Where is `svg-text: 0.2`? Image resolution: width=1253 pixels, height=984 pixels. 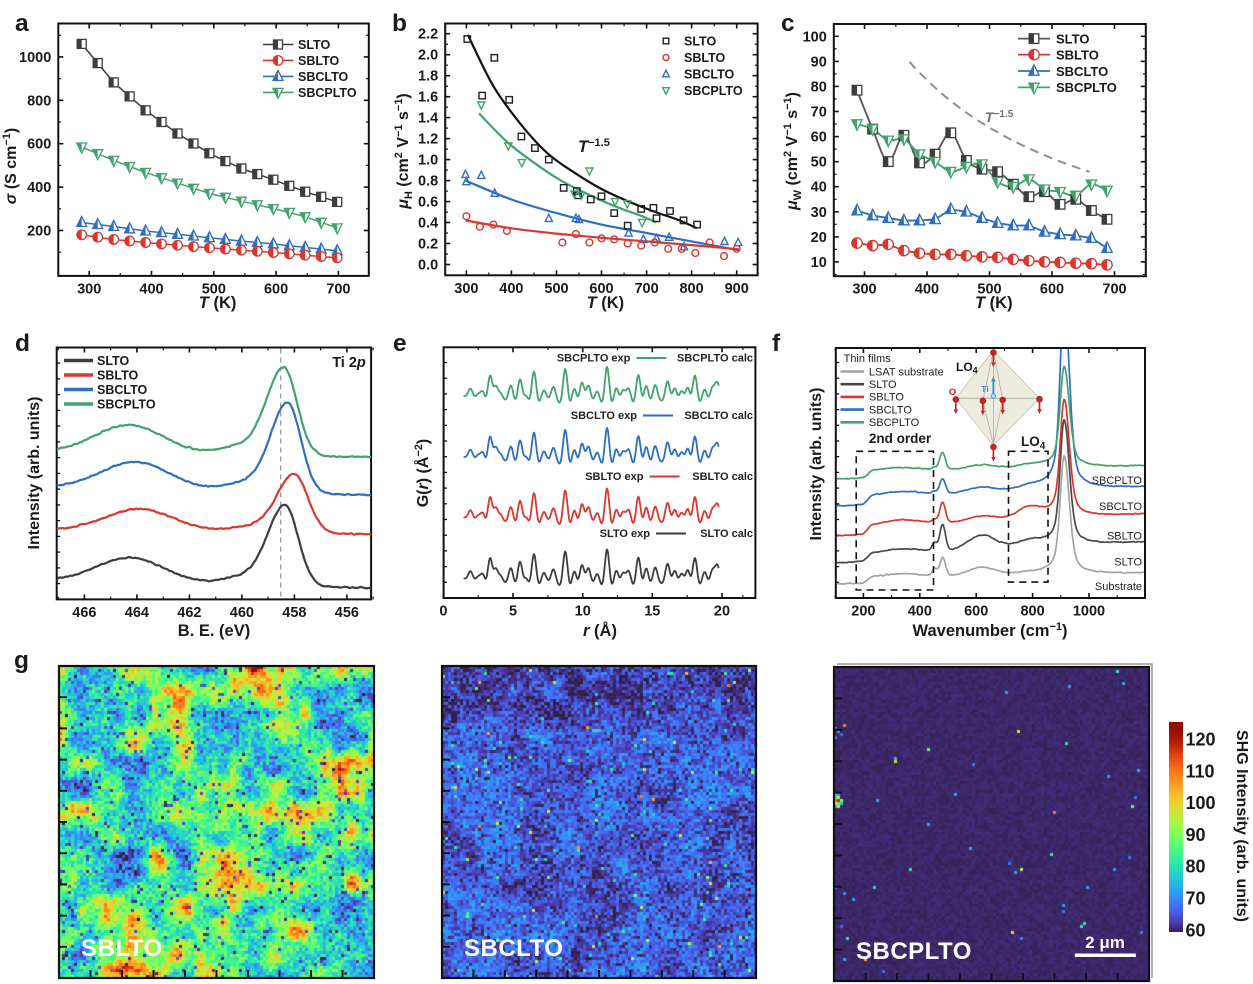 svg-text: 0.2 is located at coordinates (428, 245).